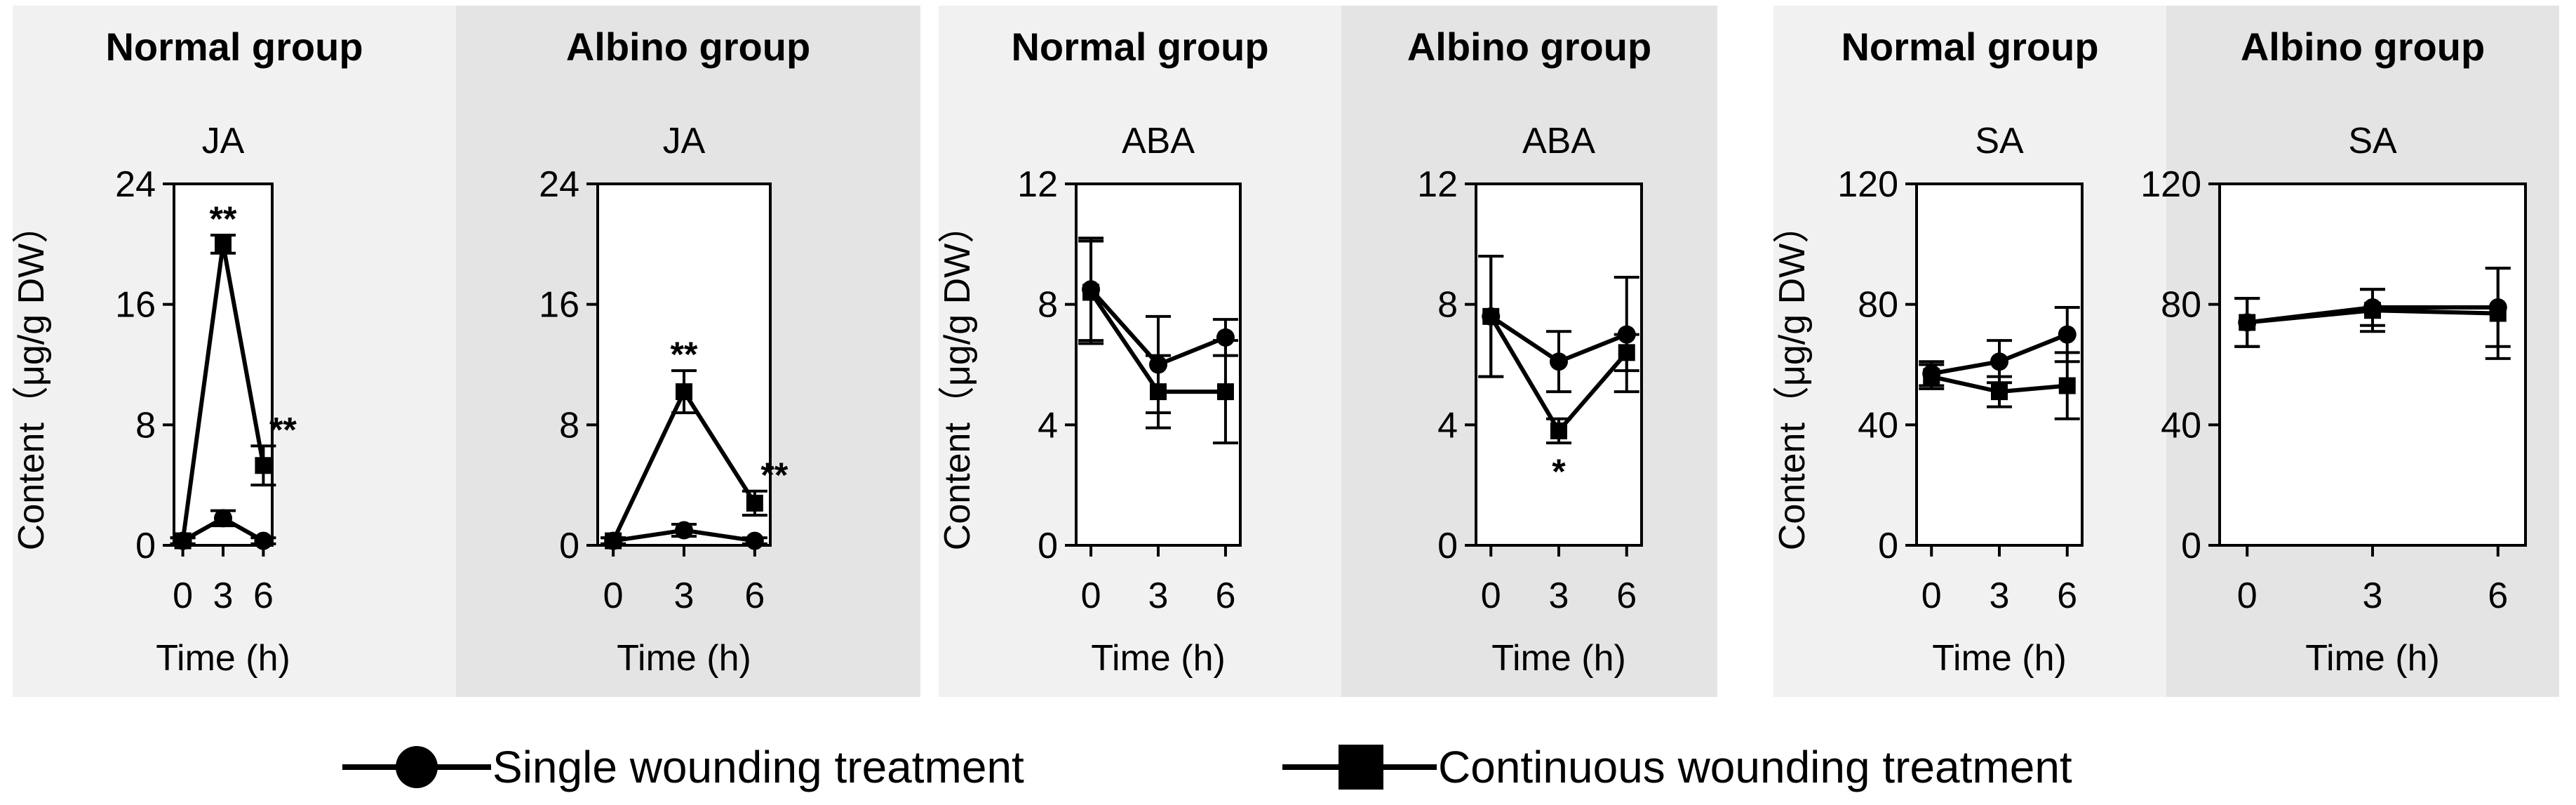 The height and width of the screenshot is (805, 2576). What do you see at coordinates (1559, 471) in the screenshot?
I see `significance-mark: *` at bounding box center [1559, 471].